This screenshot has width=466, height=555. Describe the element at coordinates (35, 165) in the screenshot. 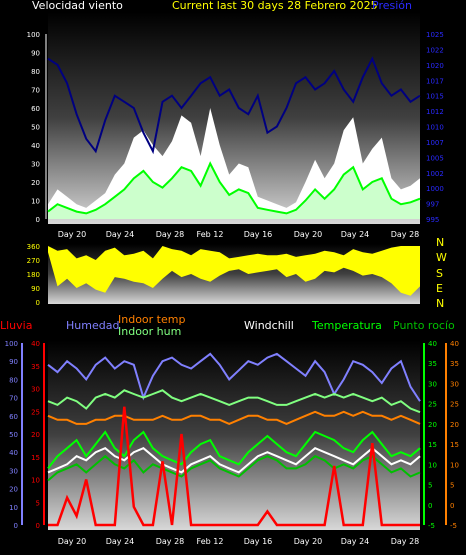

I see `wind-axis-tick-label: 30` at that location.